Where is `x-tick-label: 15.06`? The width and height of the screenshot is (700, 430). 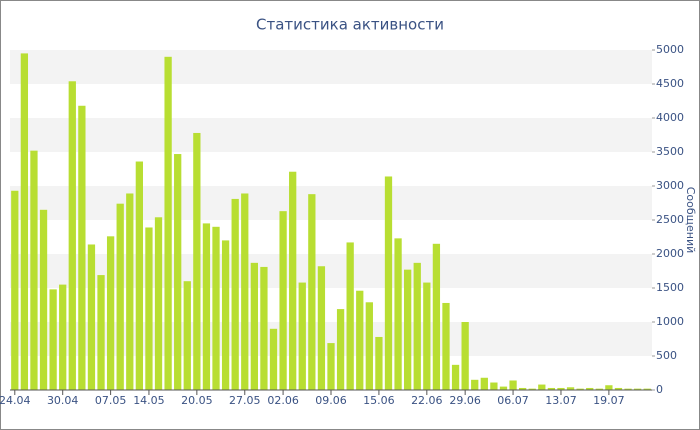
x-tick-label: 15.06 is located at coordinates (379, 400).